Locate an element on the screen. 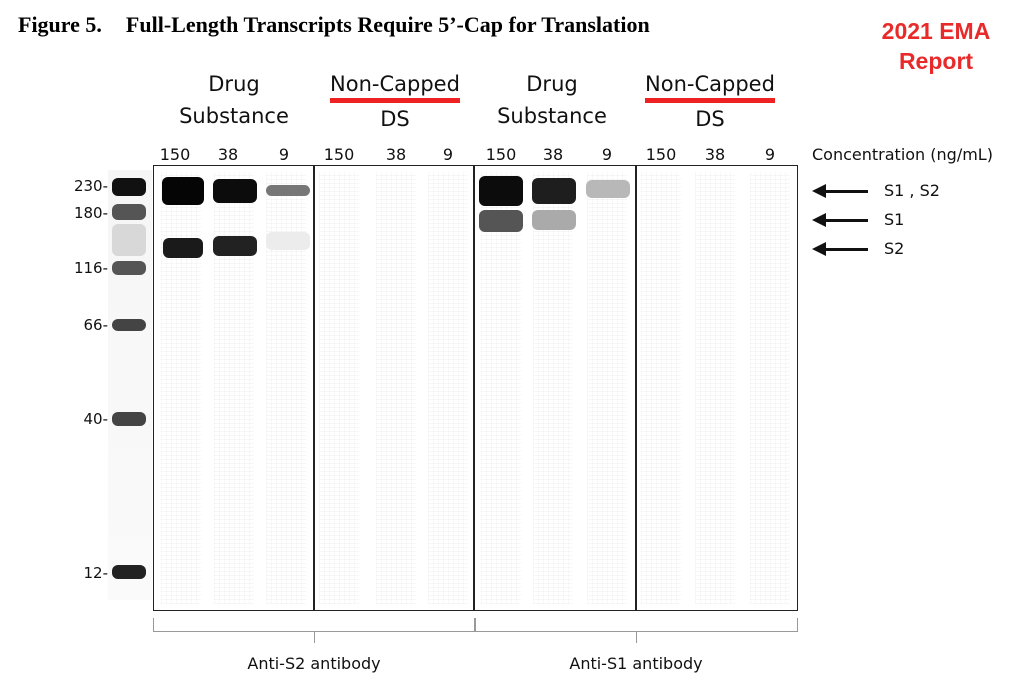 The height and width of the screenshot is (697, 1024). ladder-smear is located at coordinates (129, 240).